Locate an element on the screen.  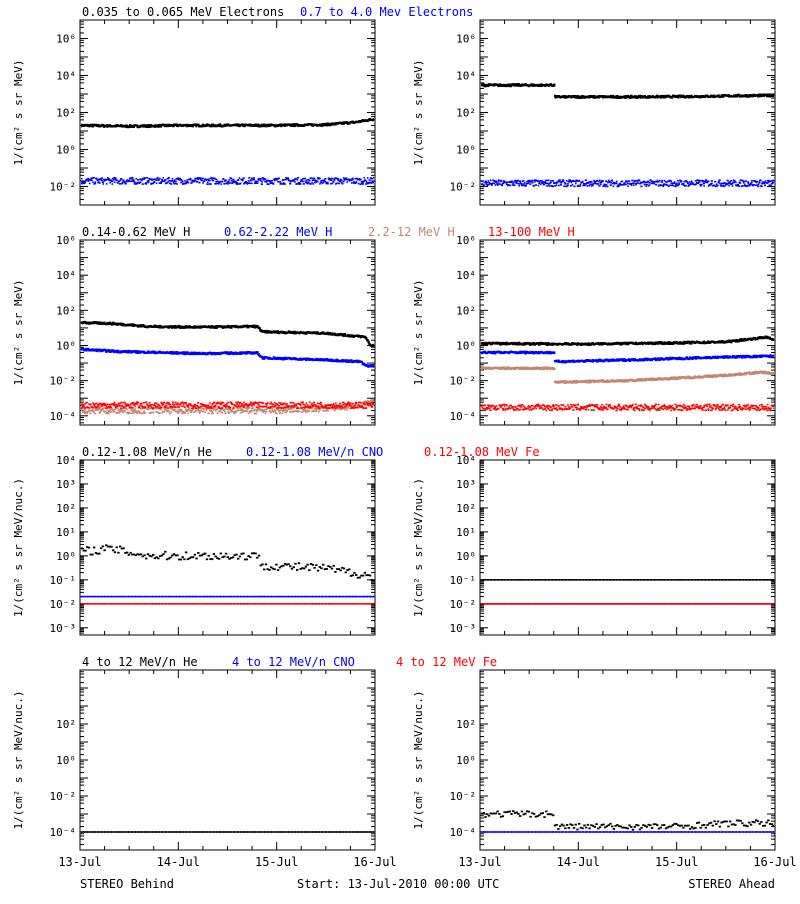
y-tick-label: 10⁴ is located at coordinates (466, 76).